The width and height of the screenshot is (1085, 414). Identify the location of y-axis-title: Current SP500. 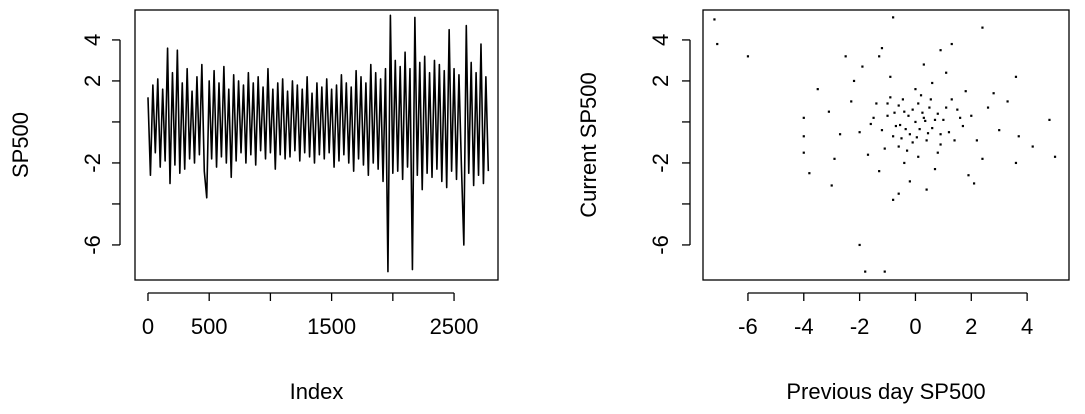
(588, 145).